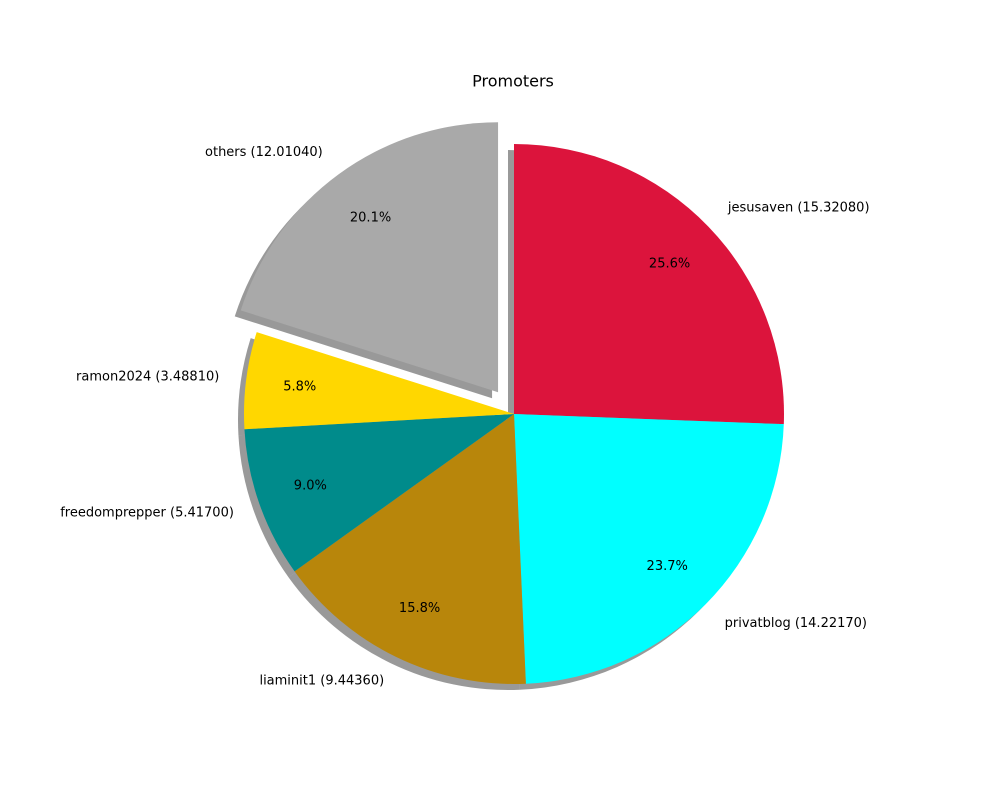  What do you see at coordinates (310, 485) in the screenshot?
I see `value-label: 9.0%` at bounding box center [310, 485].